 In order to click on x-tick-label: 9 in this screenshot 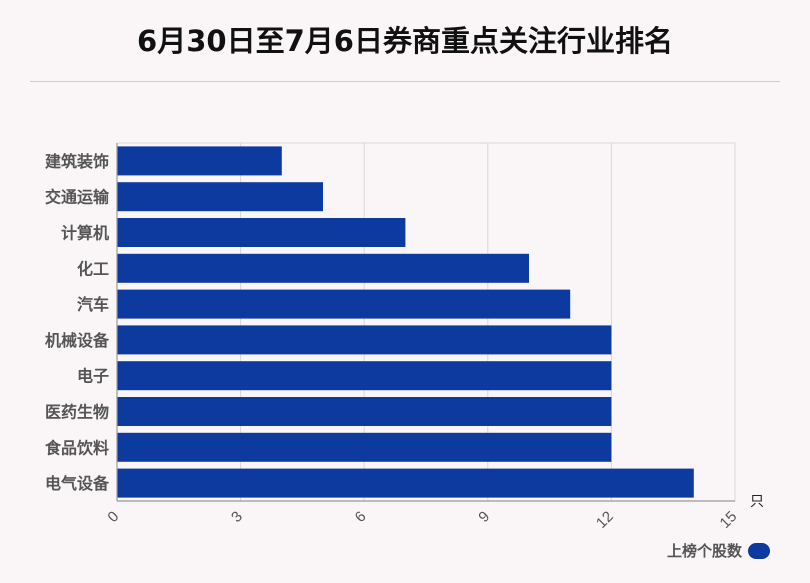, I will do `click(484, 517)`.